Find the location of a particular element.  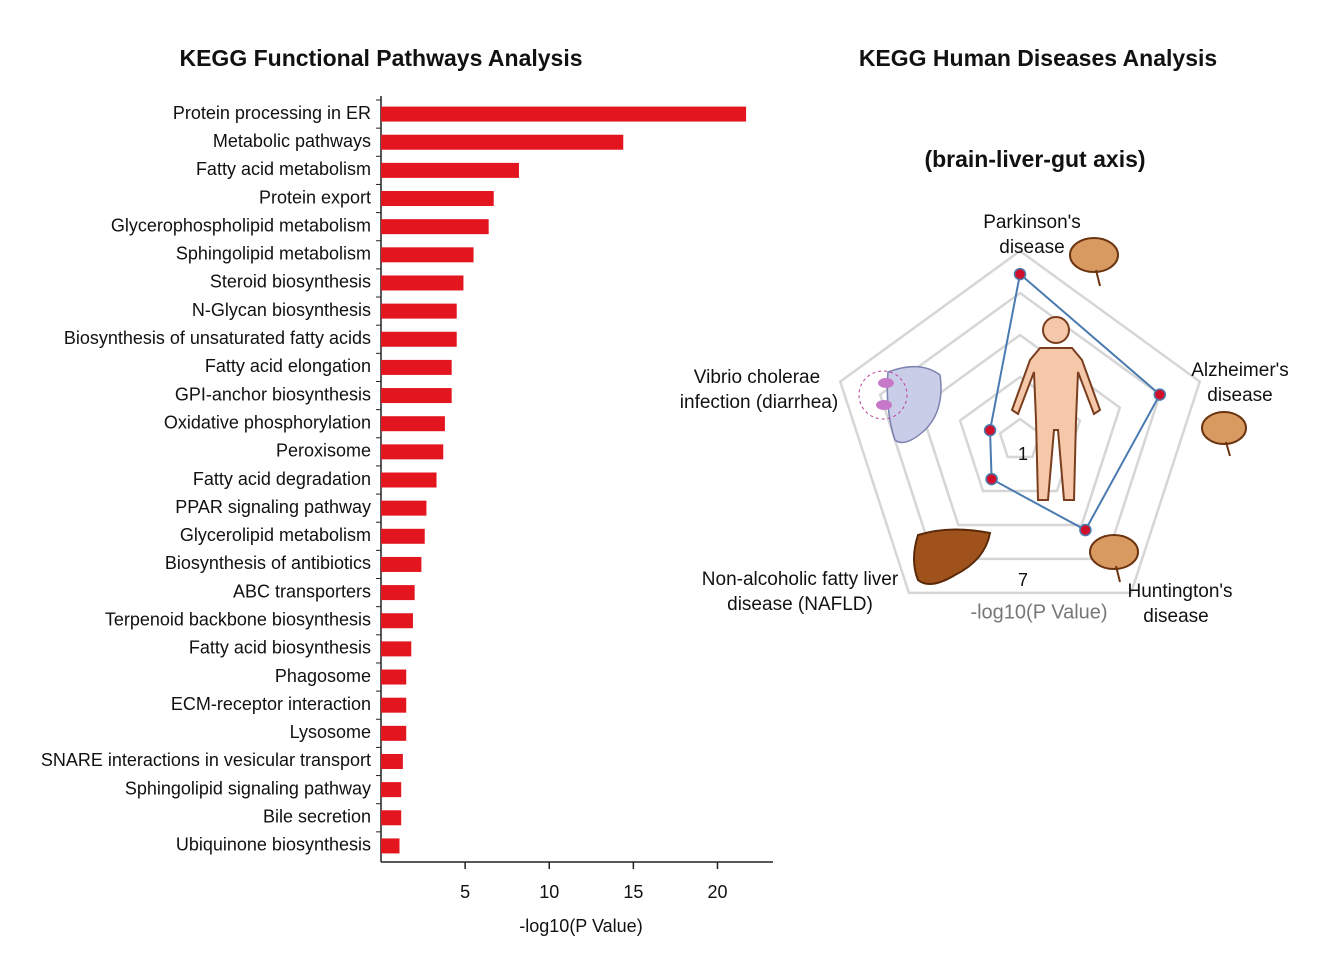

gut-icon is located at coordinates (900, 405).